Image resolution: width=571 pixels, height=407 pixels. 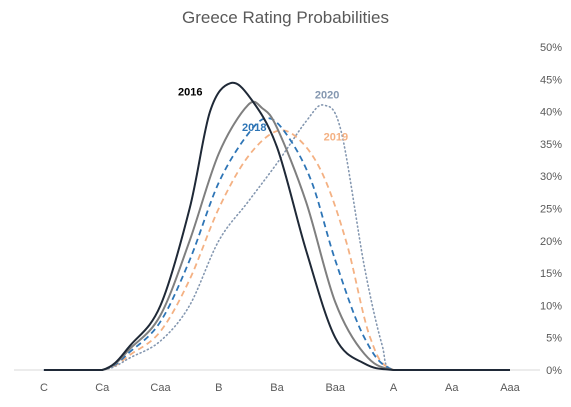 What do you see at coordinates (551, 145) in the screenshot?
I see `y-tick-label: 35%` at bounding box center [551, 145].